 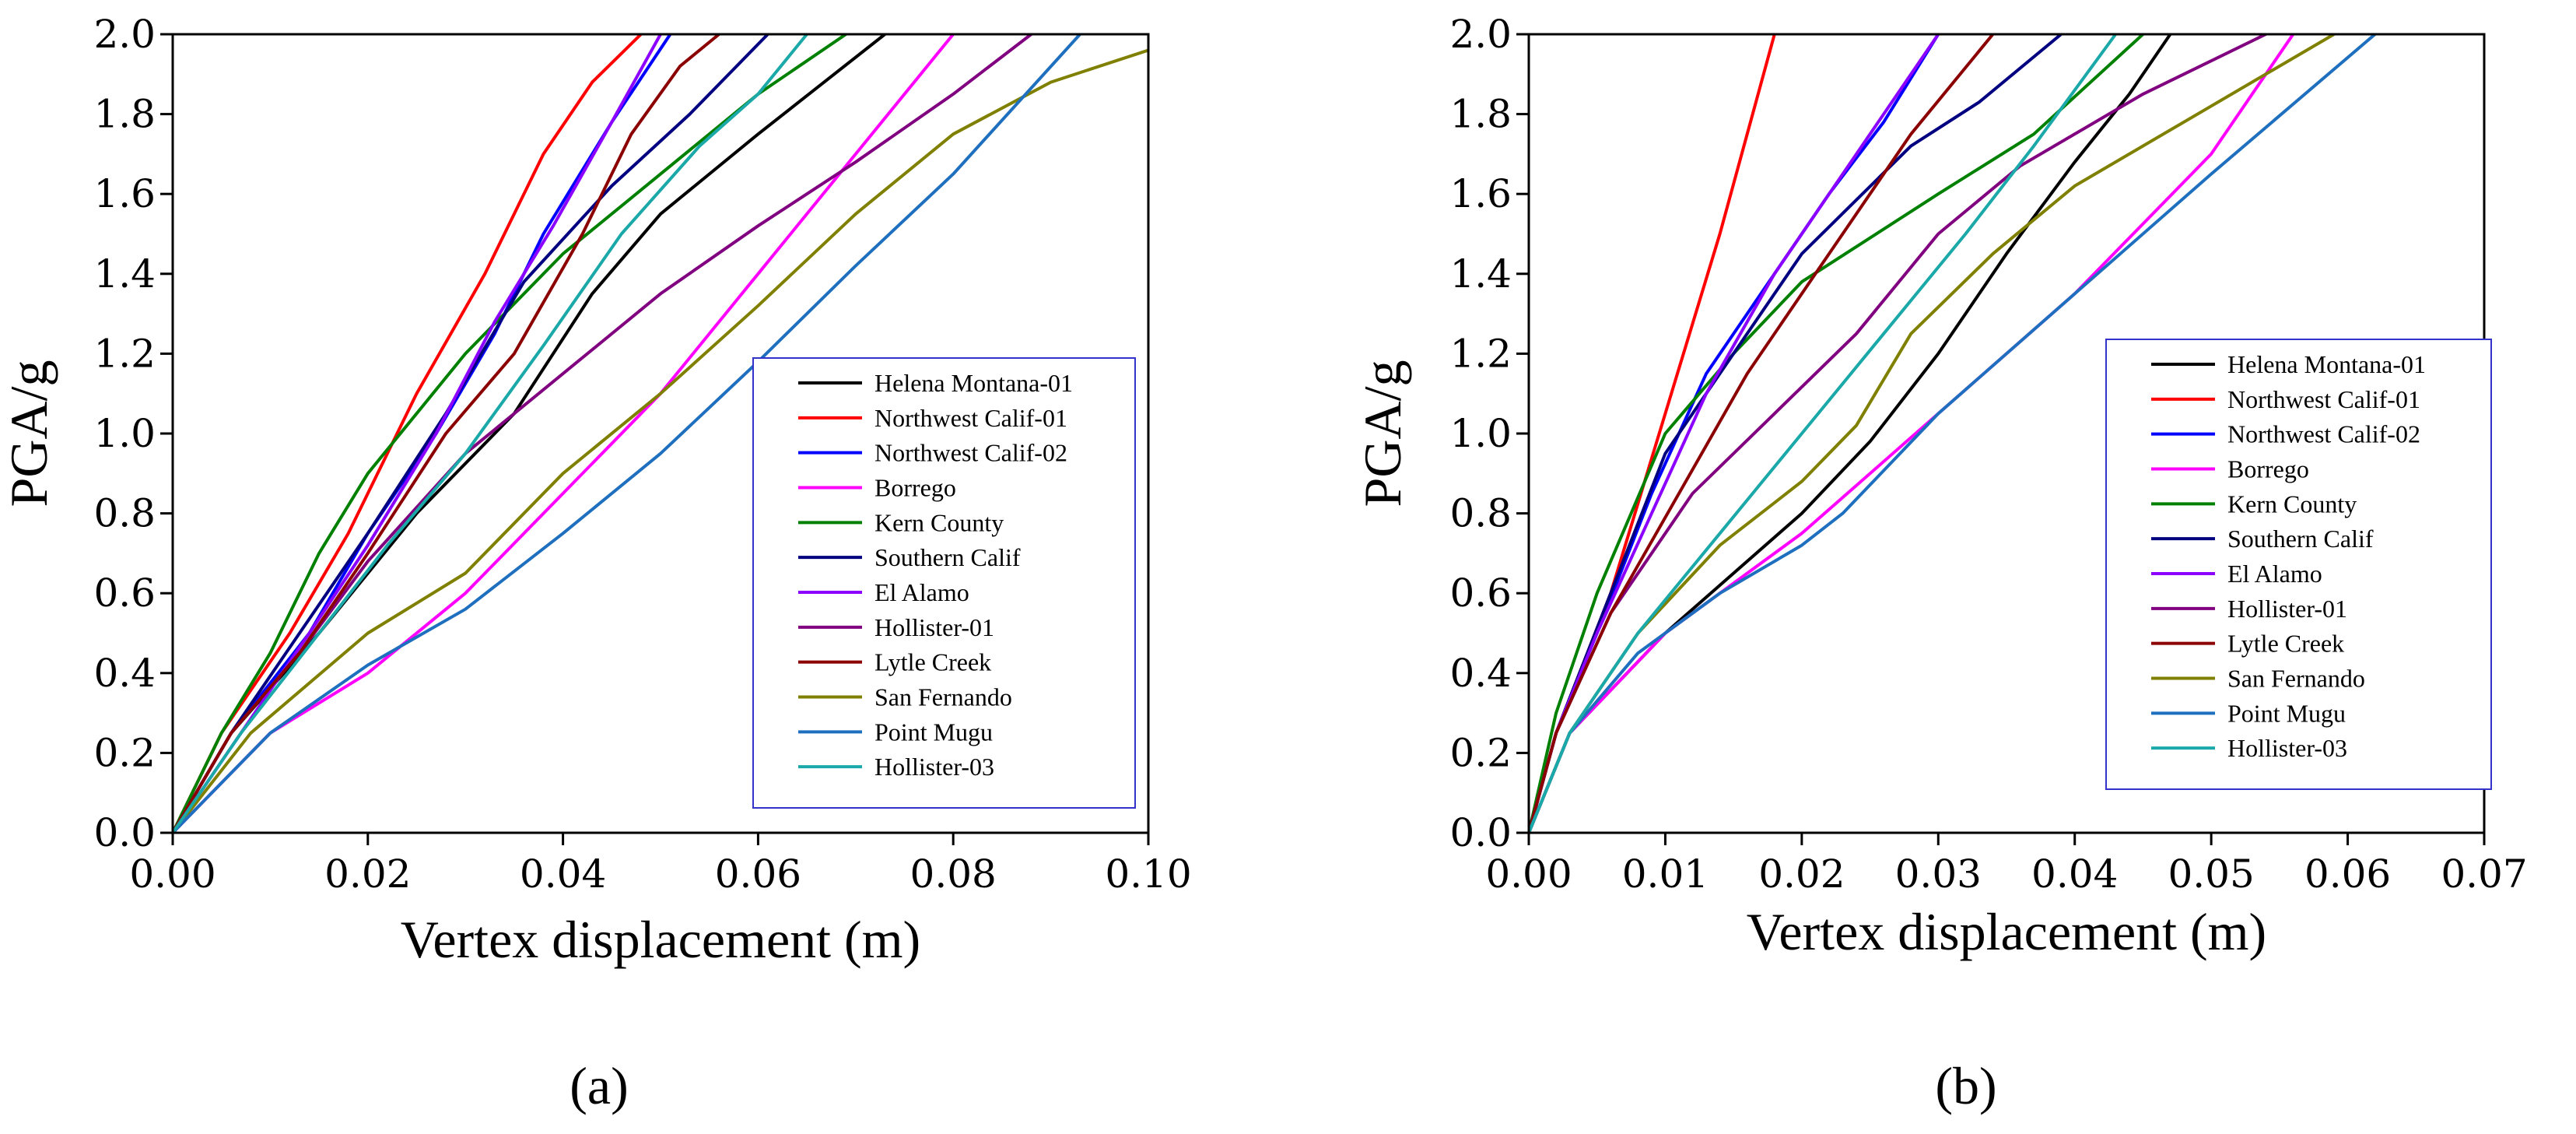 I want to click on x-tick-label: 0.07, so click(x=2484, y=874).